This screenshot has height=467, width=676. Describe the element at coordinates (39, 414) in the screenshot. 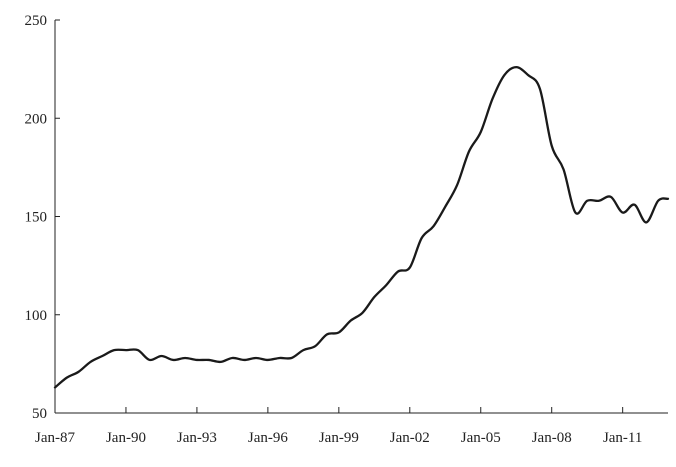

I see `y-tick-label: 50` at that location.